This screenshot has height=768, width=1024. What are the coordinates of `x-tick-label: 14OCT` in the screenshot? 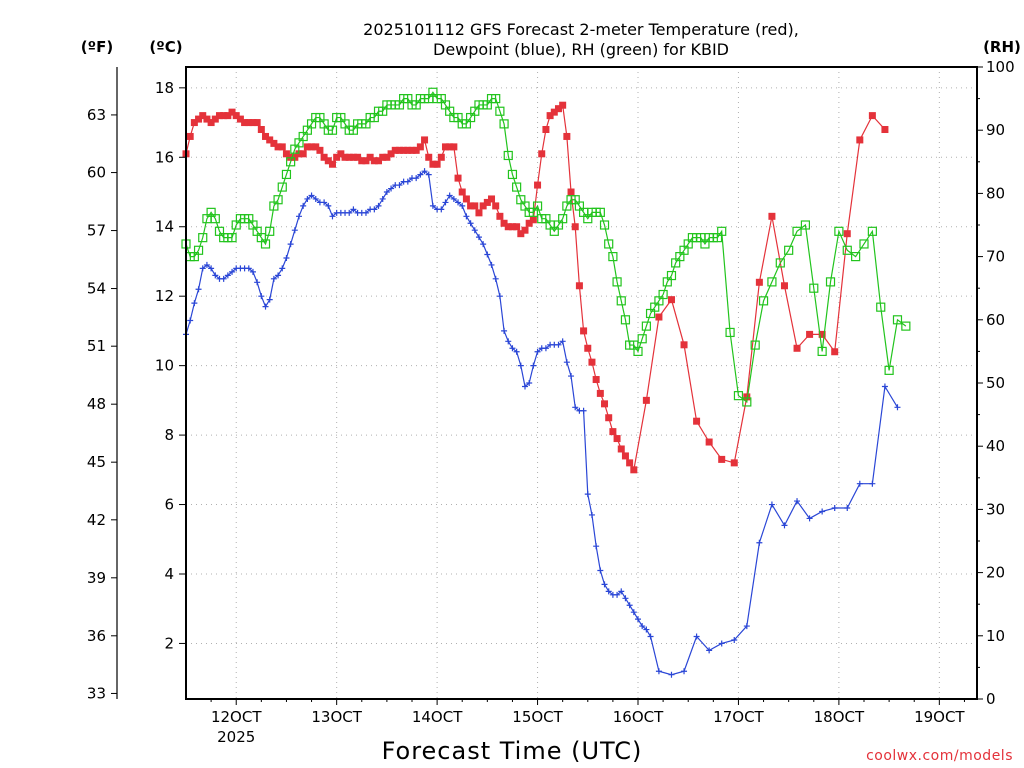 It's located at (437, 717).